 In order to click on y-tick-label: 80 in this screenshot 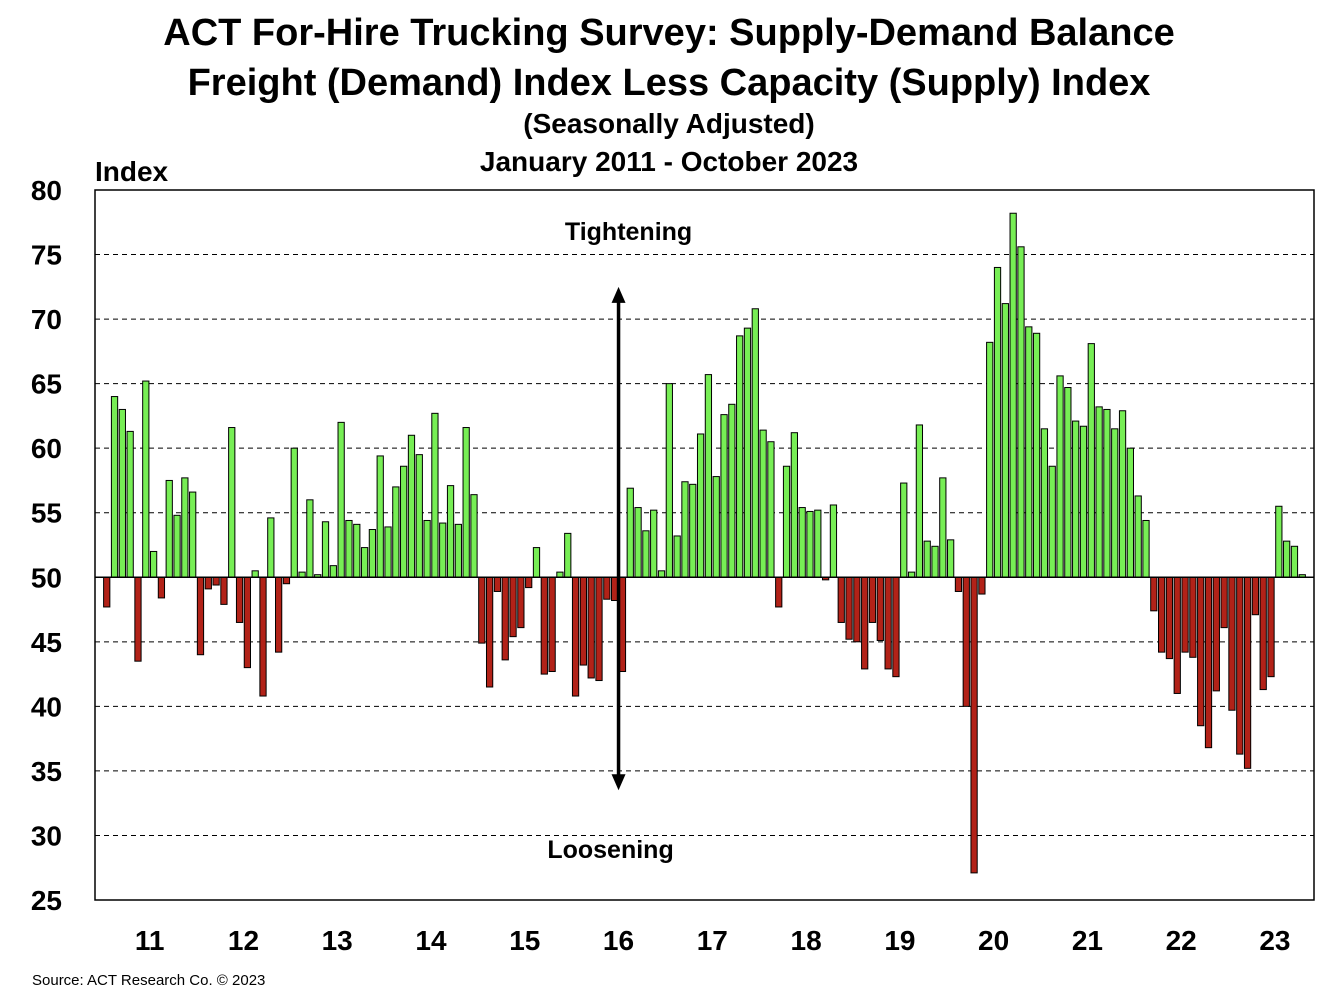, I will do `click(46, 190)`.